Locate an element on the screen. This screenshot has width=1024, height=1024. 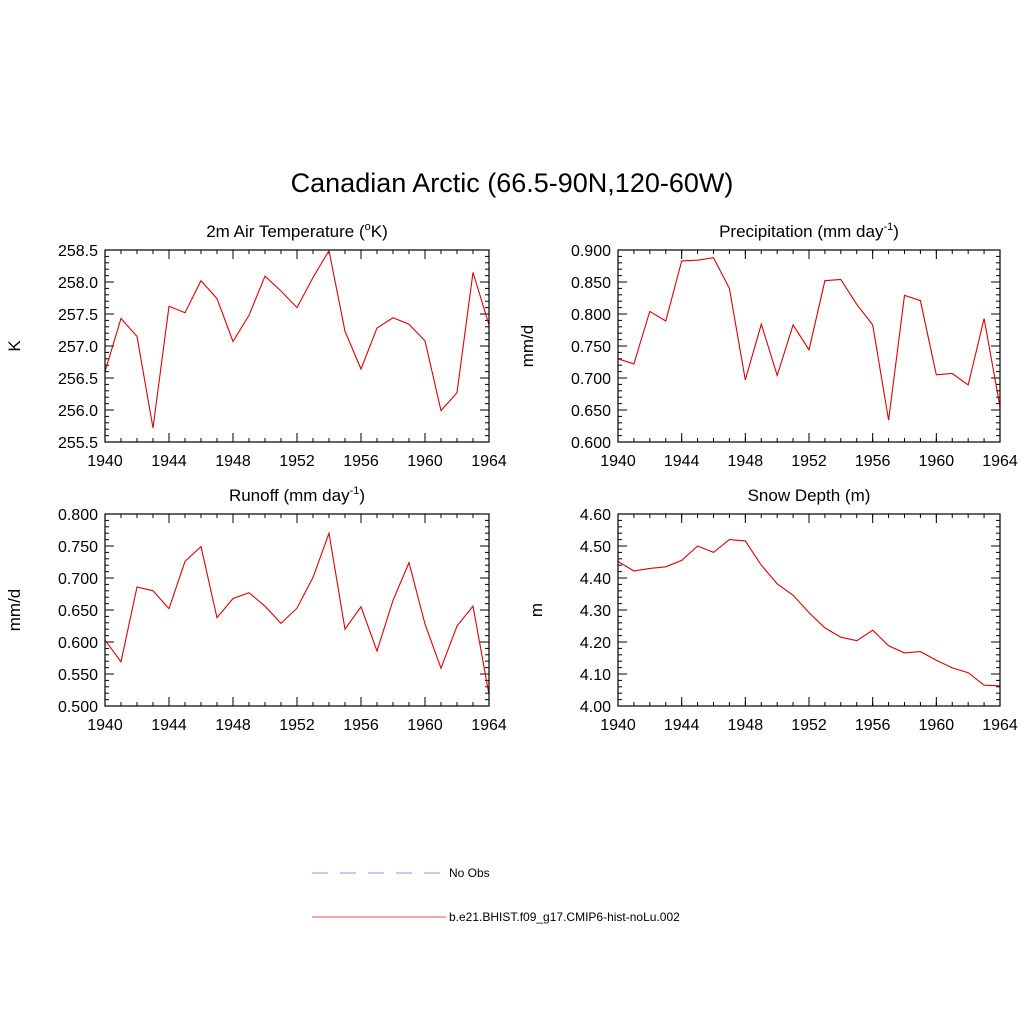
y-tick-label: 4.50 is located at coordinates (595, 547).